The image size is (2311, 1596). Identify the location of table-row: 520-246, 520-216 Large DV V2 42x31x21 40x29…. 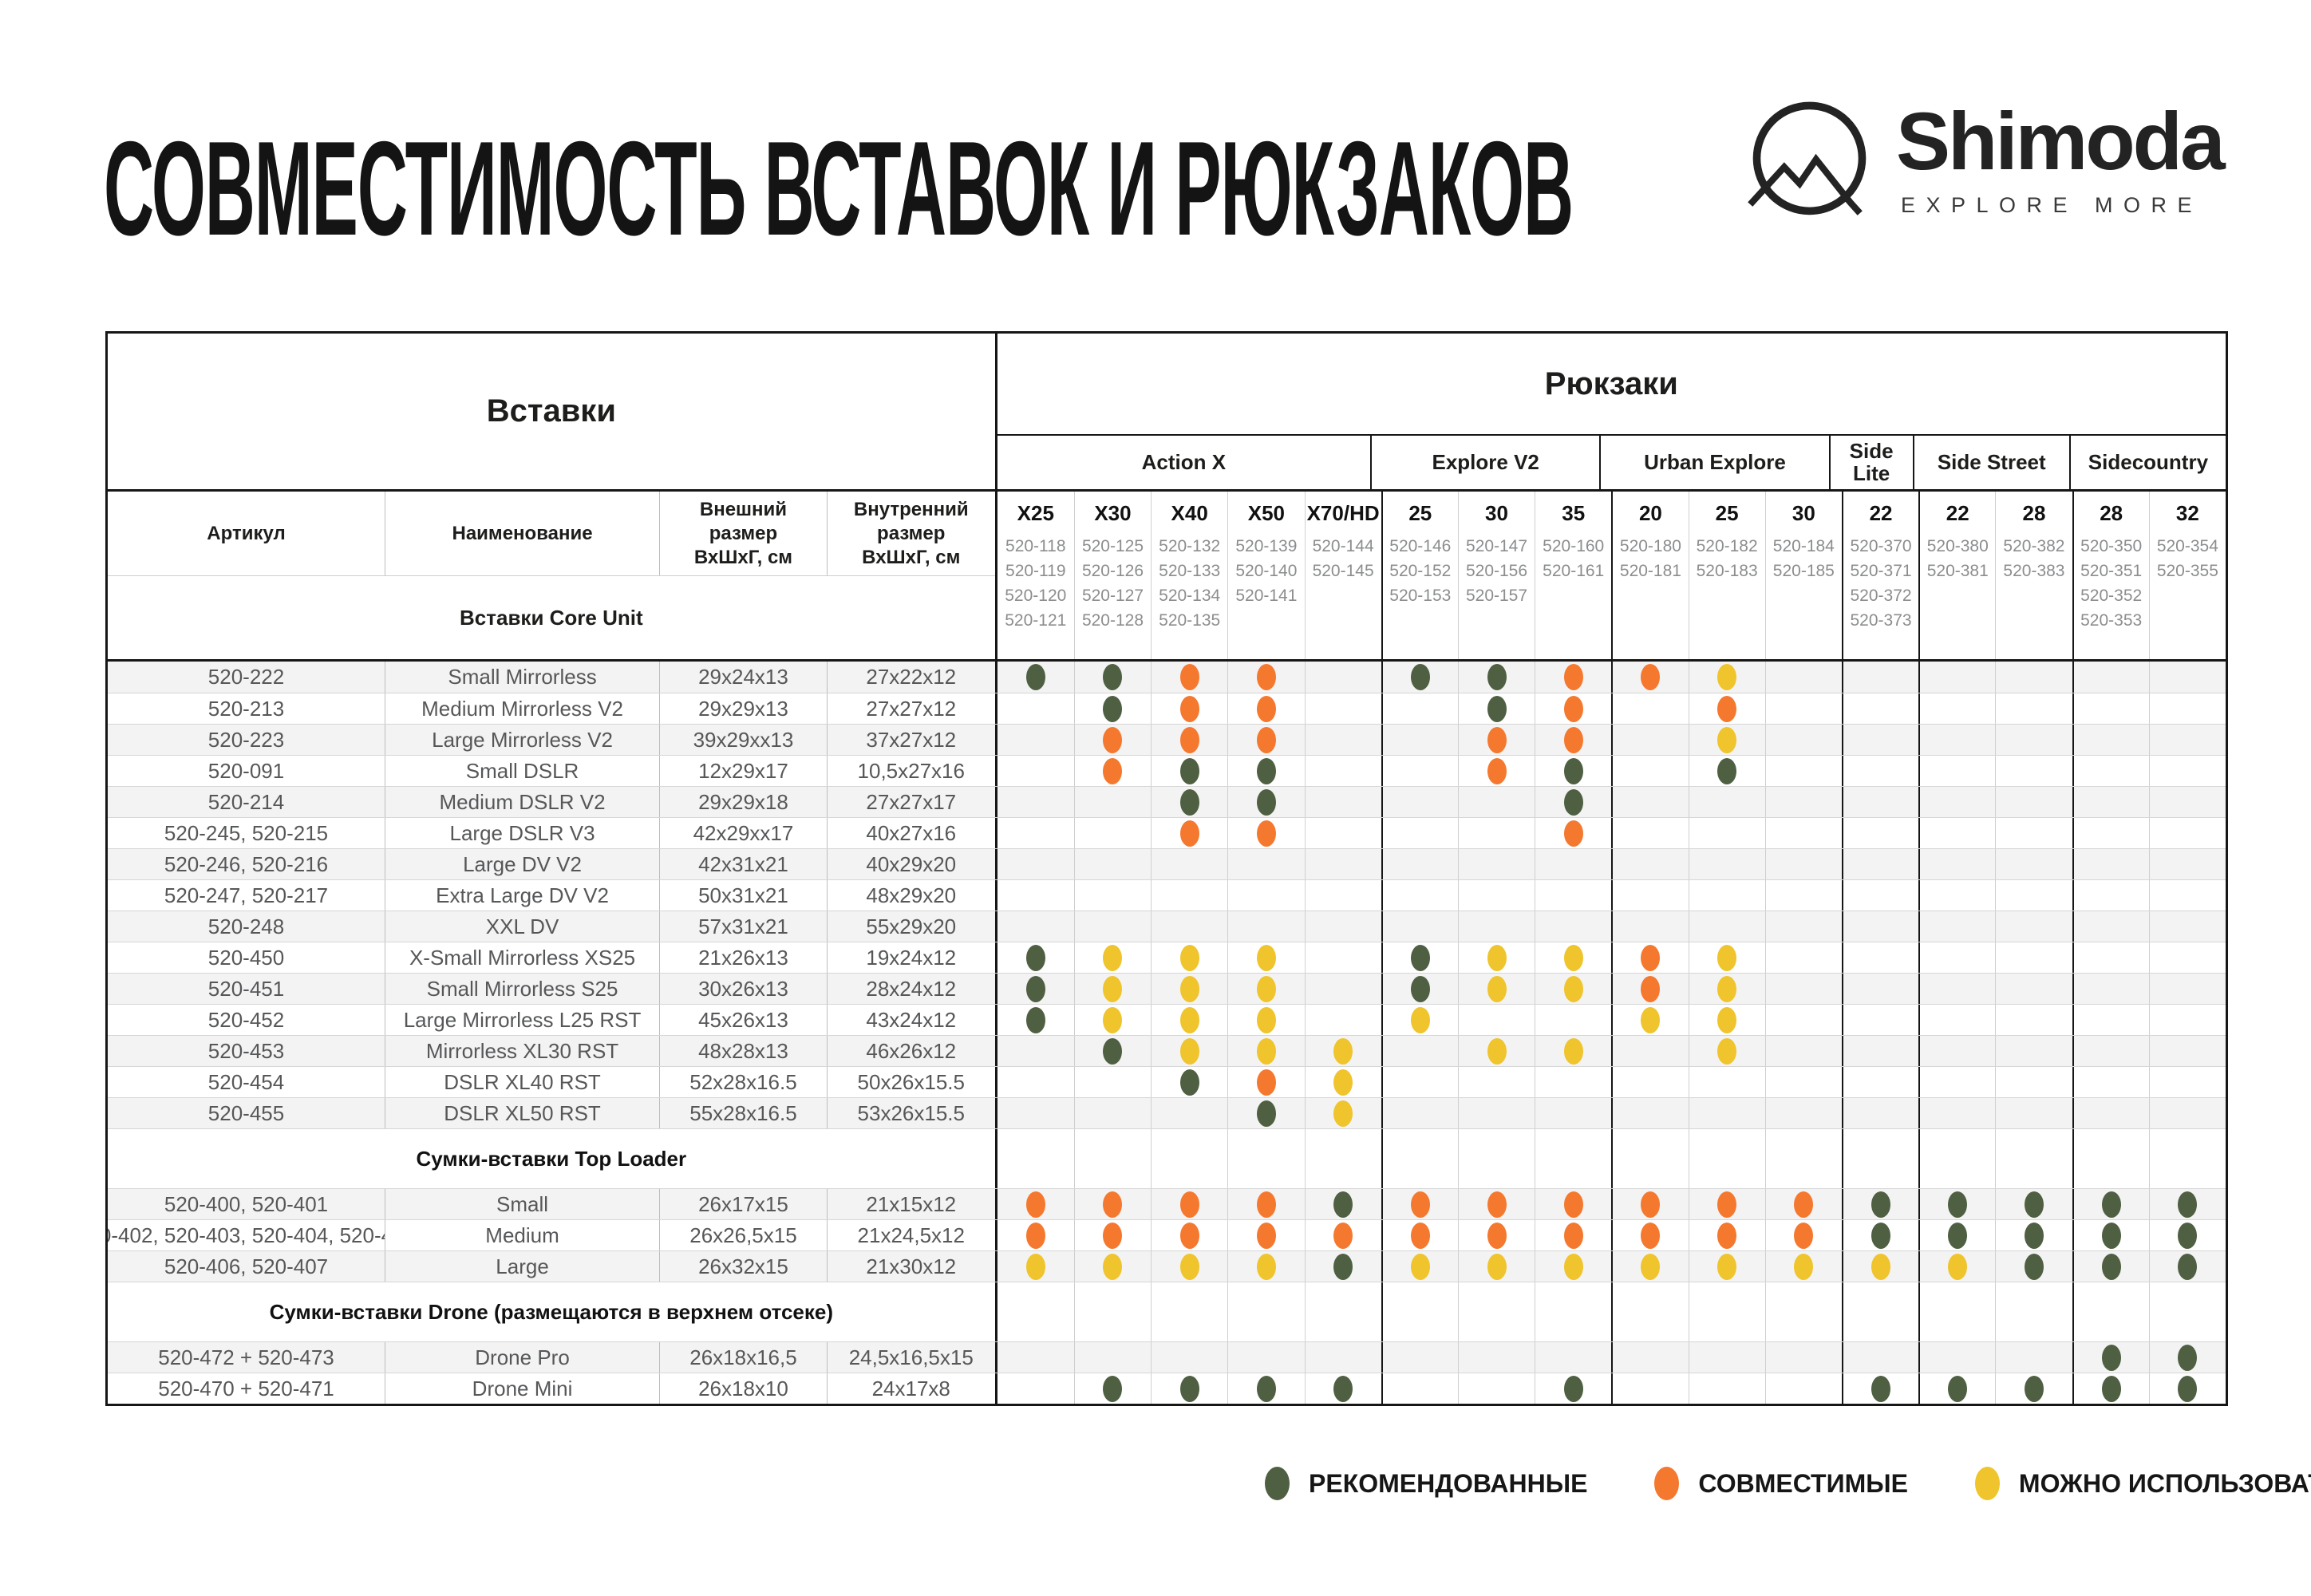
(1167, 863).